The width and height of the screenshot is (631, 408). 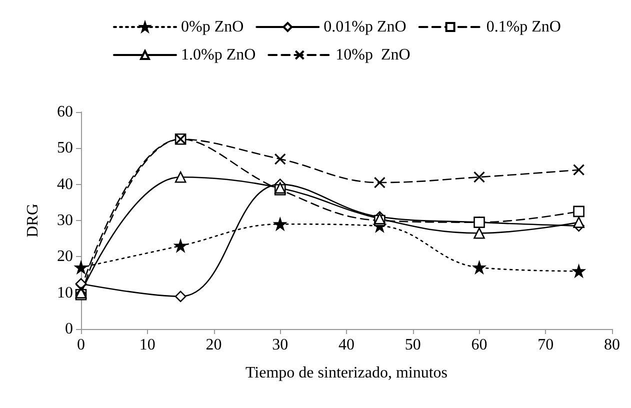 What do you see at coordinates (479, 345) in the screenshot?
I see `x-tick-label: 60` at bounding box center [479, 345].